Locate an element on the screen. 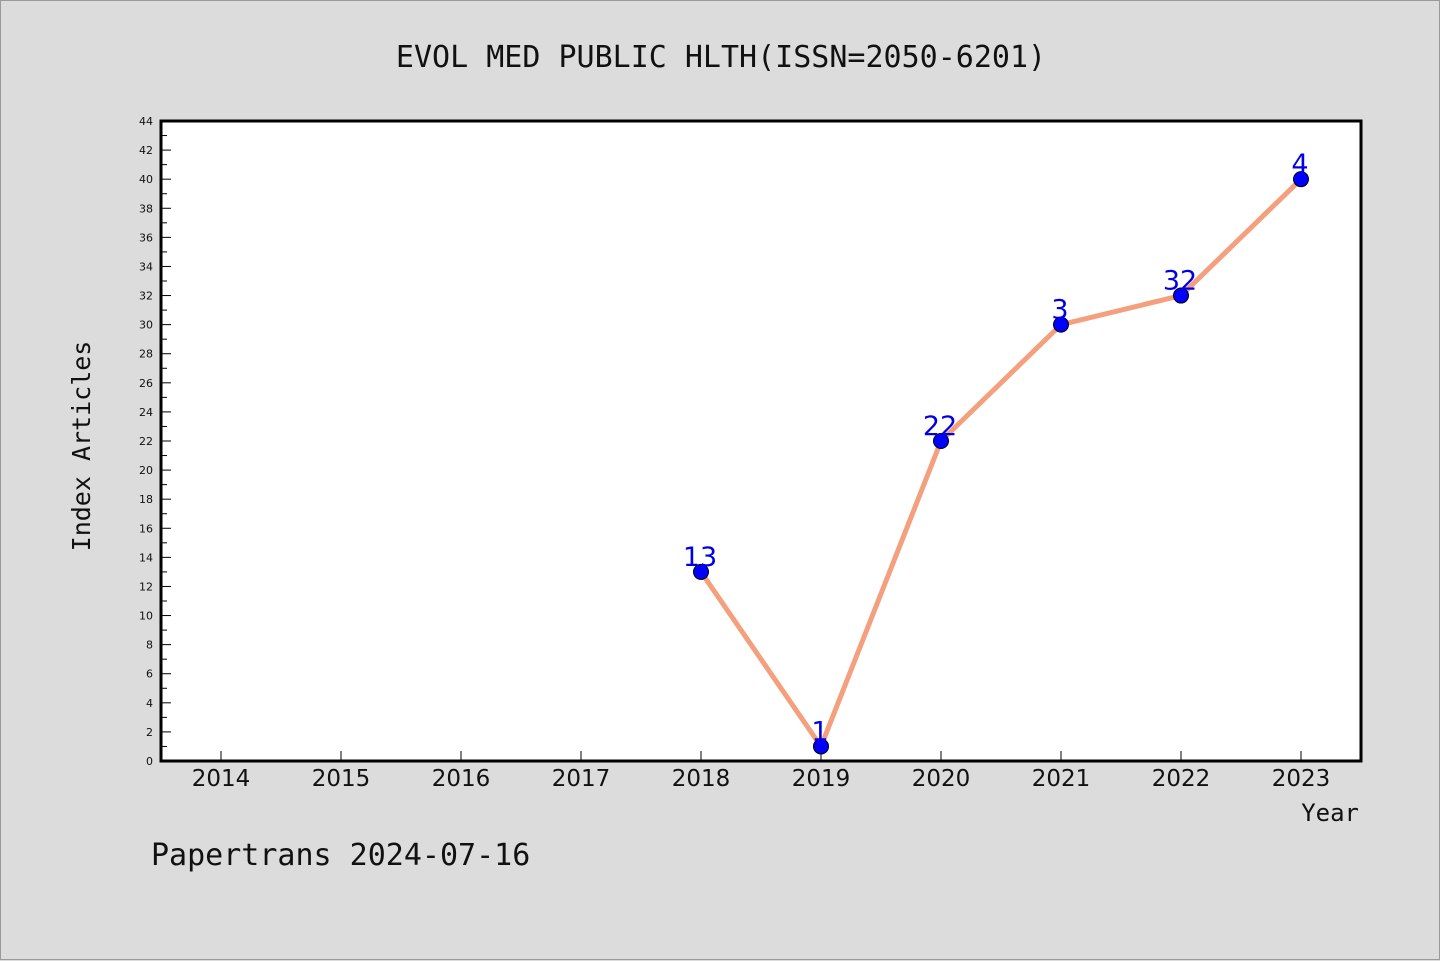  y-tick-label: 6 is located at coordinates (149, 674).